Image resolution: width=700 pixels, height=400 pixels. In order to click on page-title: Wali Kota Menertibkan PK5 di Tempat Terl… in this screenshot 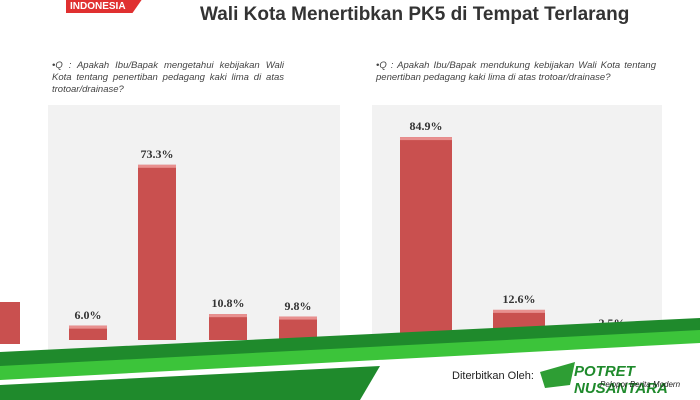, I will do `click(415, 14)`.